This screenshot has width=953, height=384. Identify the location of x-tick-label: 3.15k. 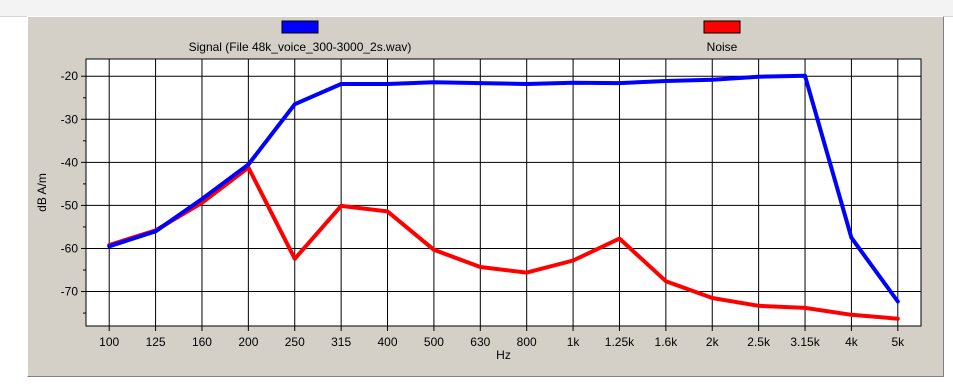
(805, 342).